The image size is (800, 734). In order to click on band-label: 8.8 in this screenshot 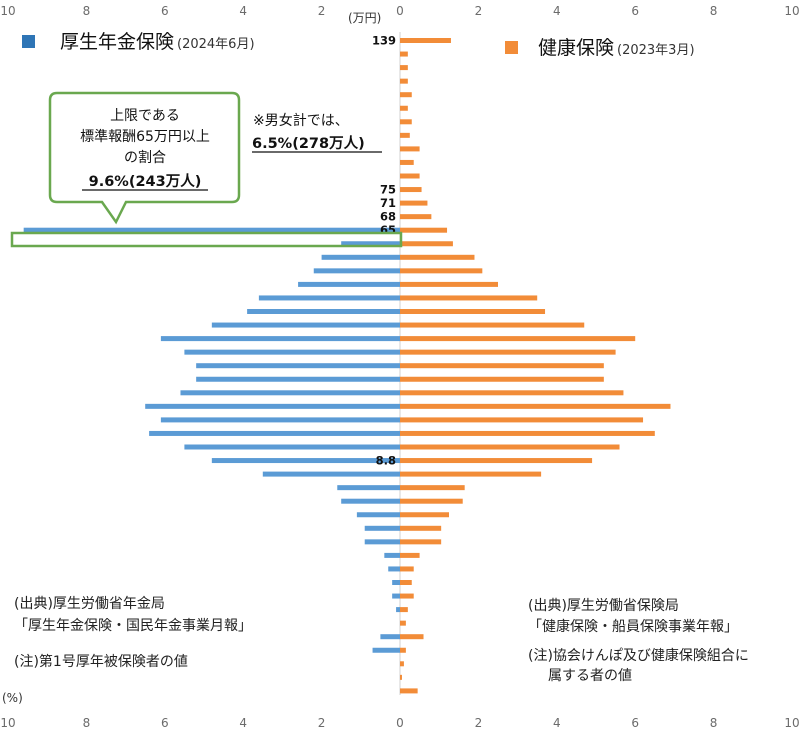, I will do `click(386, 461)`.